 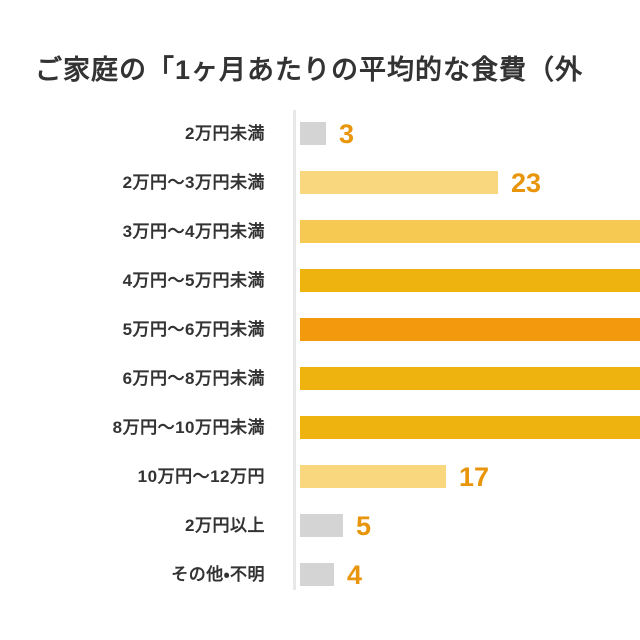 What do you see at coordinates (526, 183) in the screenshot?
I see `value-label: 23` at bounding box center [526, 183].